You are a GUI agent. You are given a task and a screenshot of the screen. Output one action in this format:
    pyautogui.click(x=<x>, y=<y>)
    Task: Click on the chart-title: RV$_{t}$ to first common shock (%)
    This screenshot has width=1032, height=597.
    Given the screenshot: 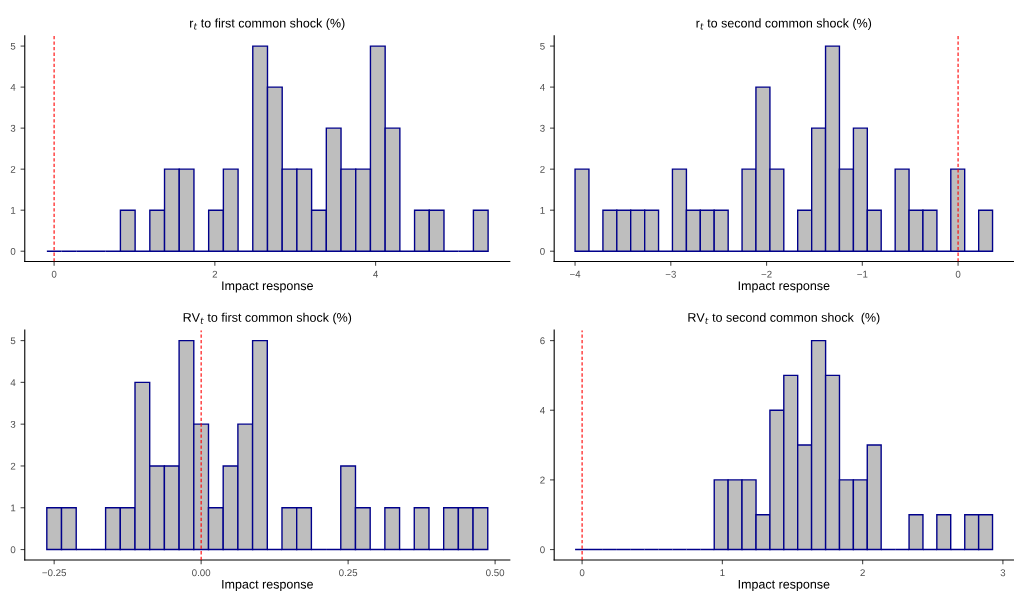 What is the action you would take?
    pyautogui.click(x=267, y=318)
    